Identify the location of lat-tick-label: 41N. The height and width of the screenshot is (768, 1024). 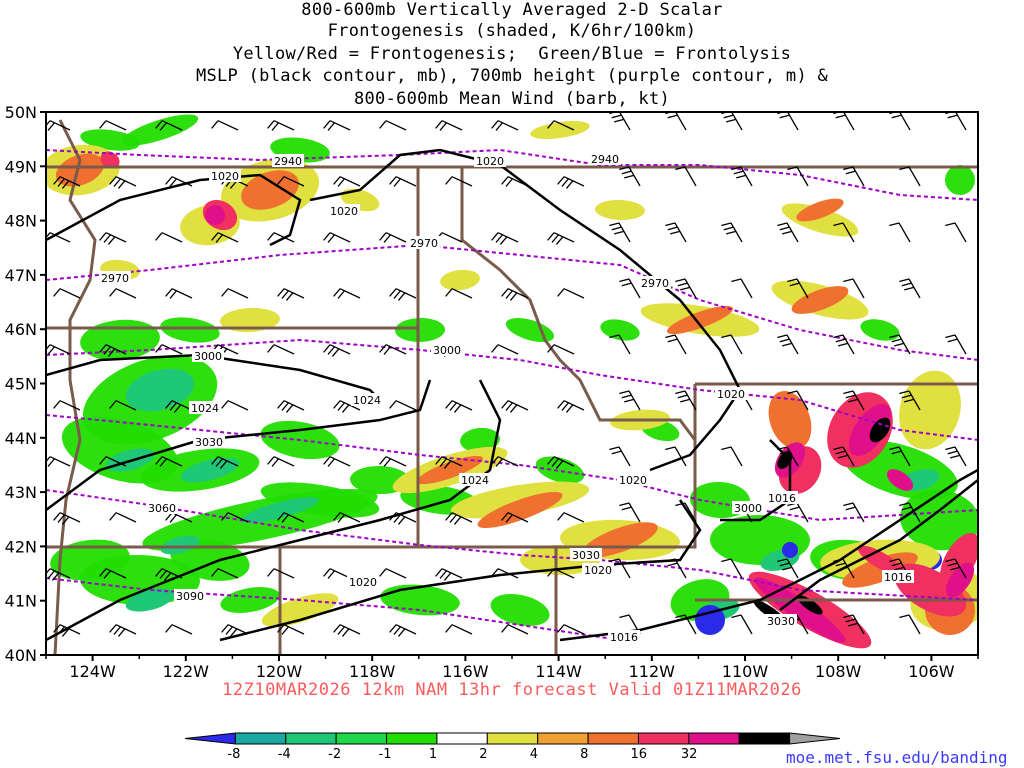
(21, 601).